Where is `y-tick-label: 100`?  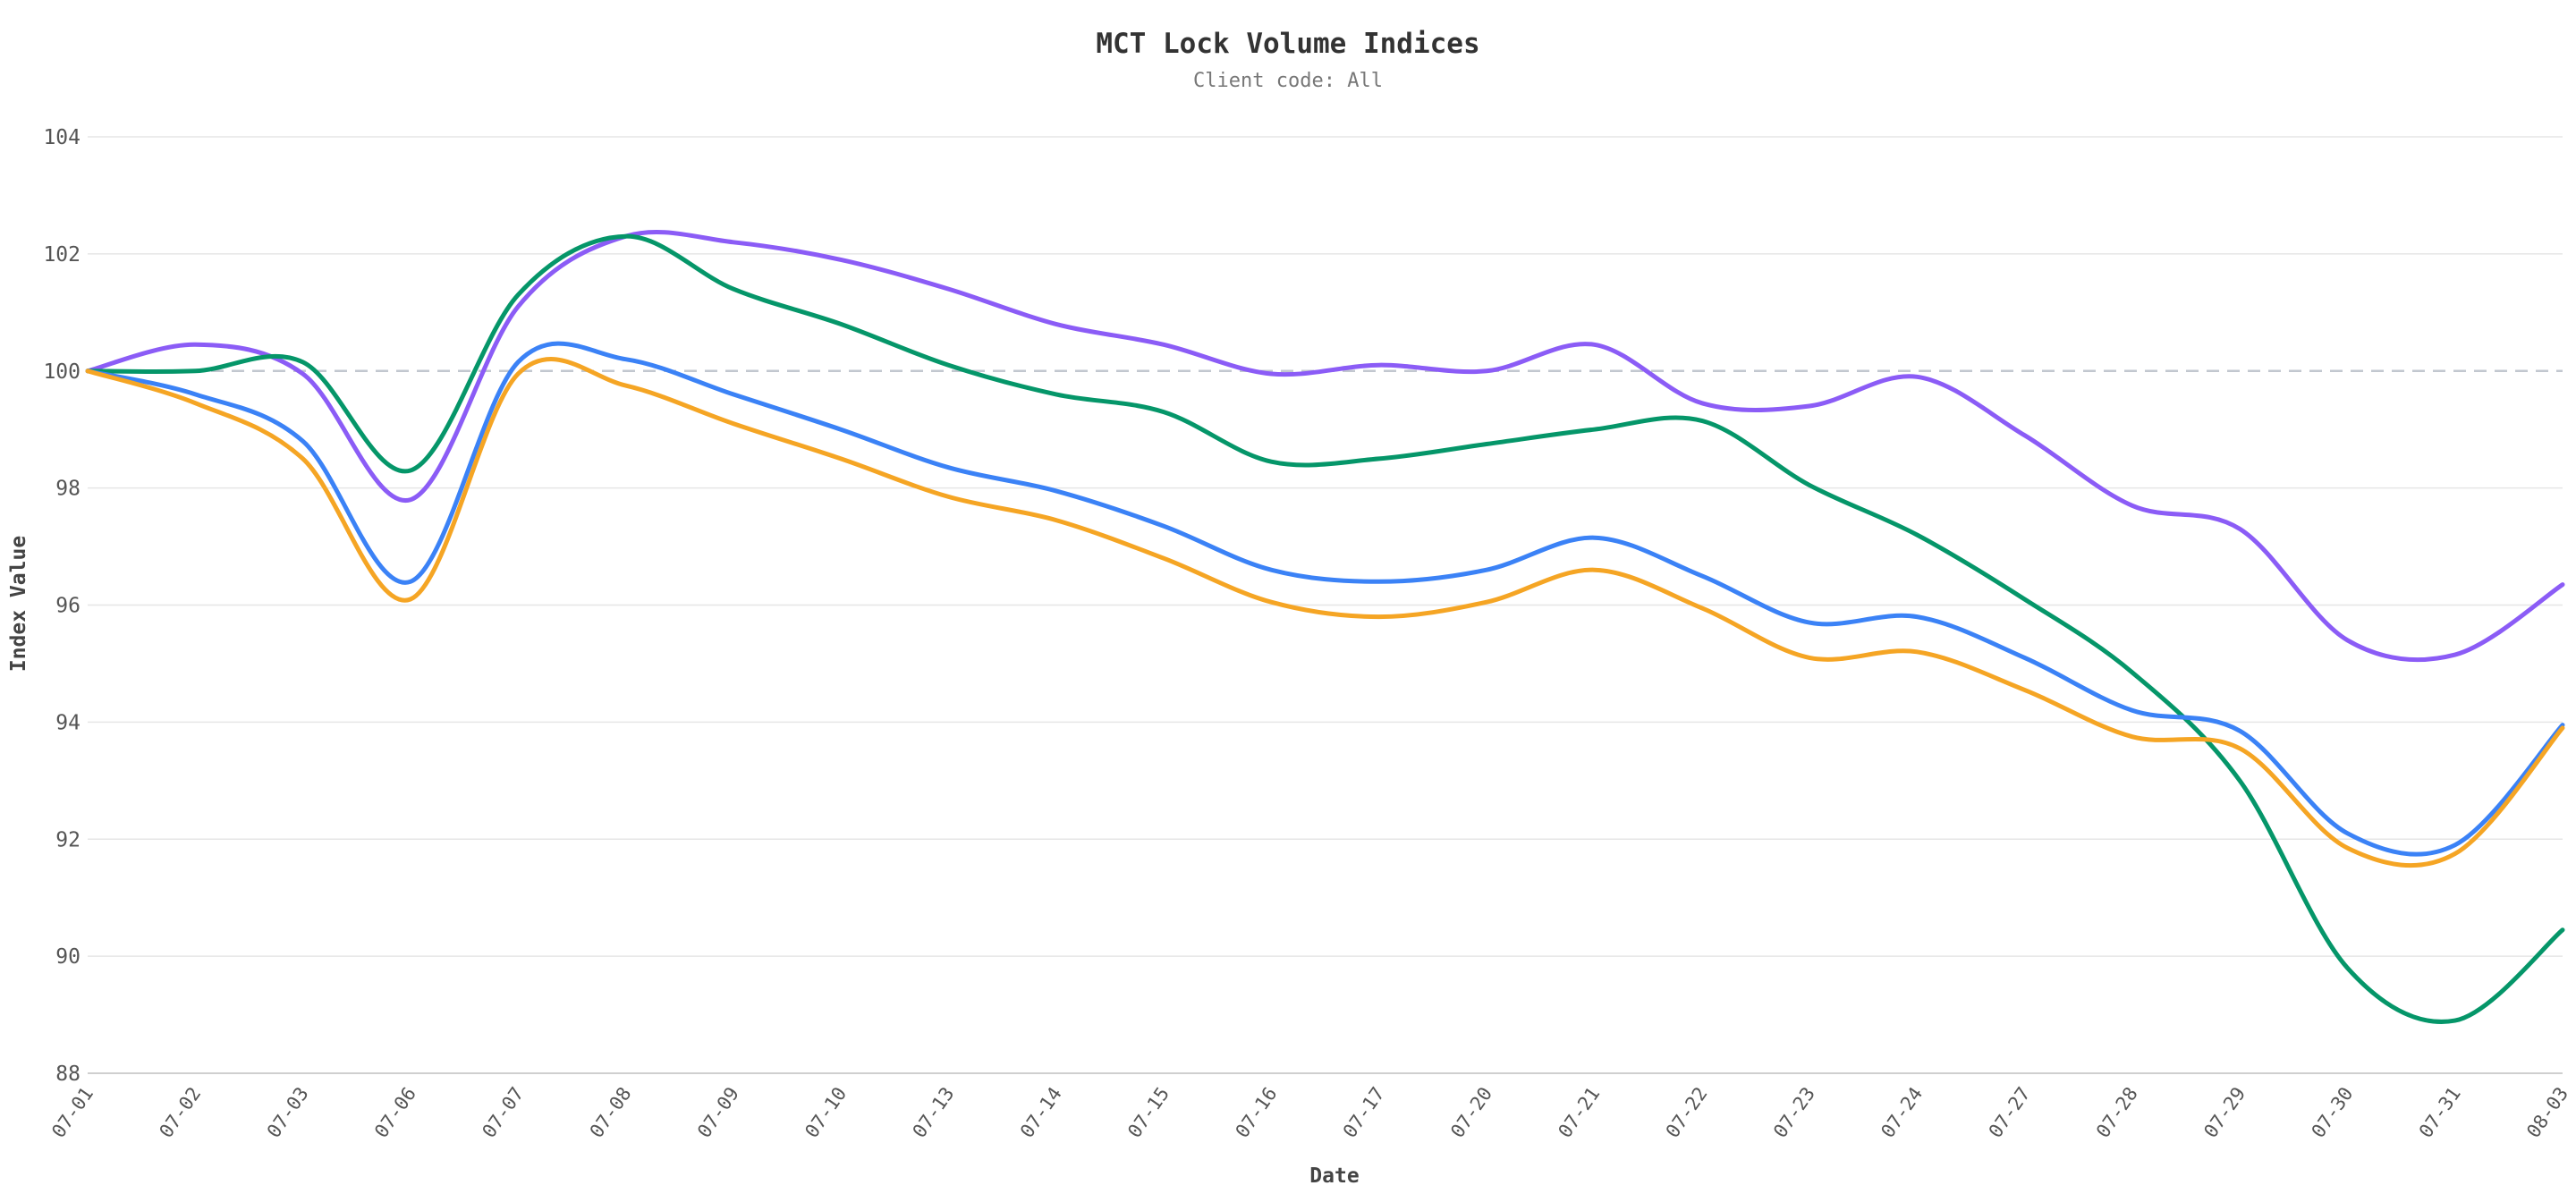
y-tick-label: 100 is located at coordinates (61, 372).